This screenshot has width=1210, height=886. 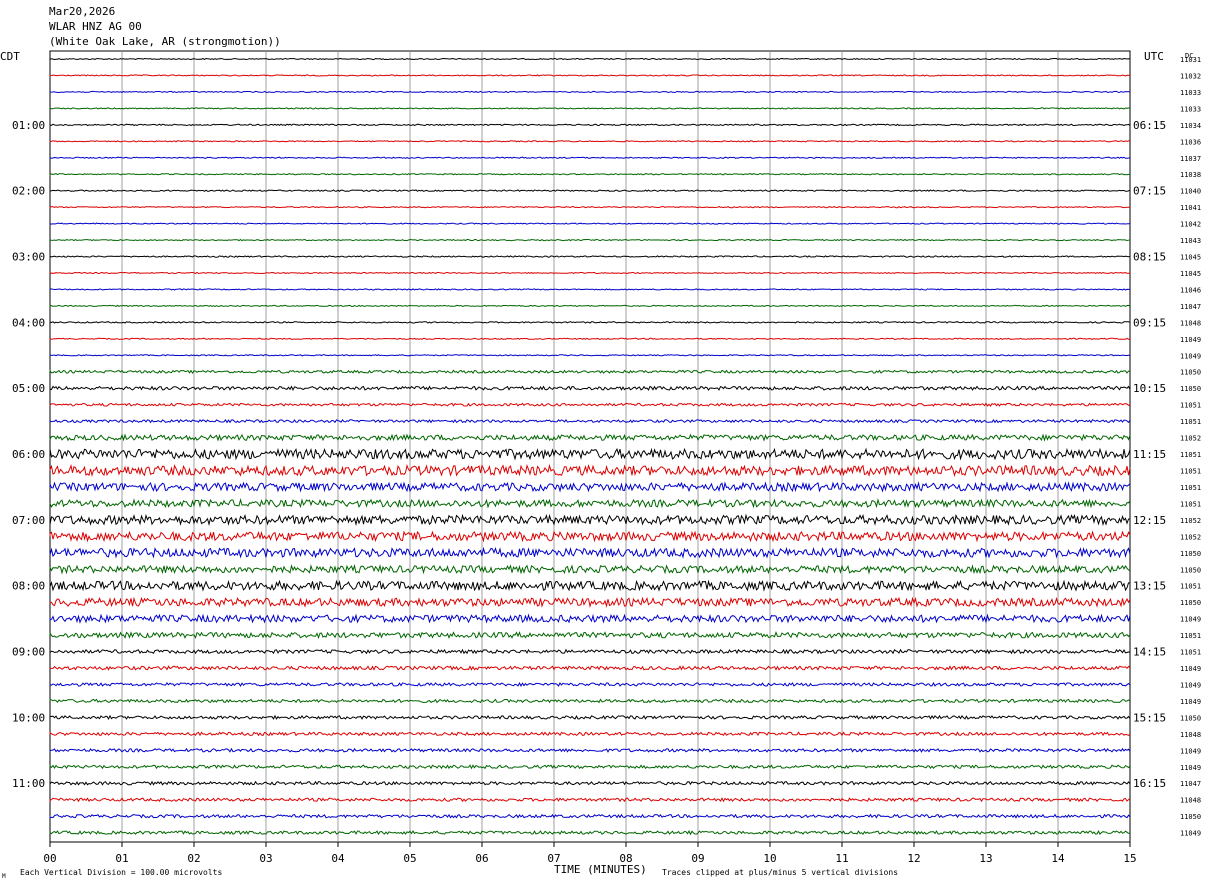 I want to click on dc-offset-label: 11032, so click(x=1190, y=77).